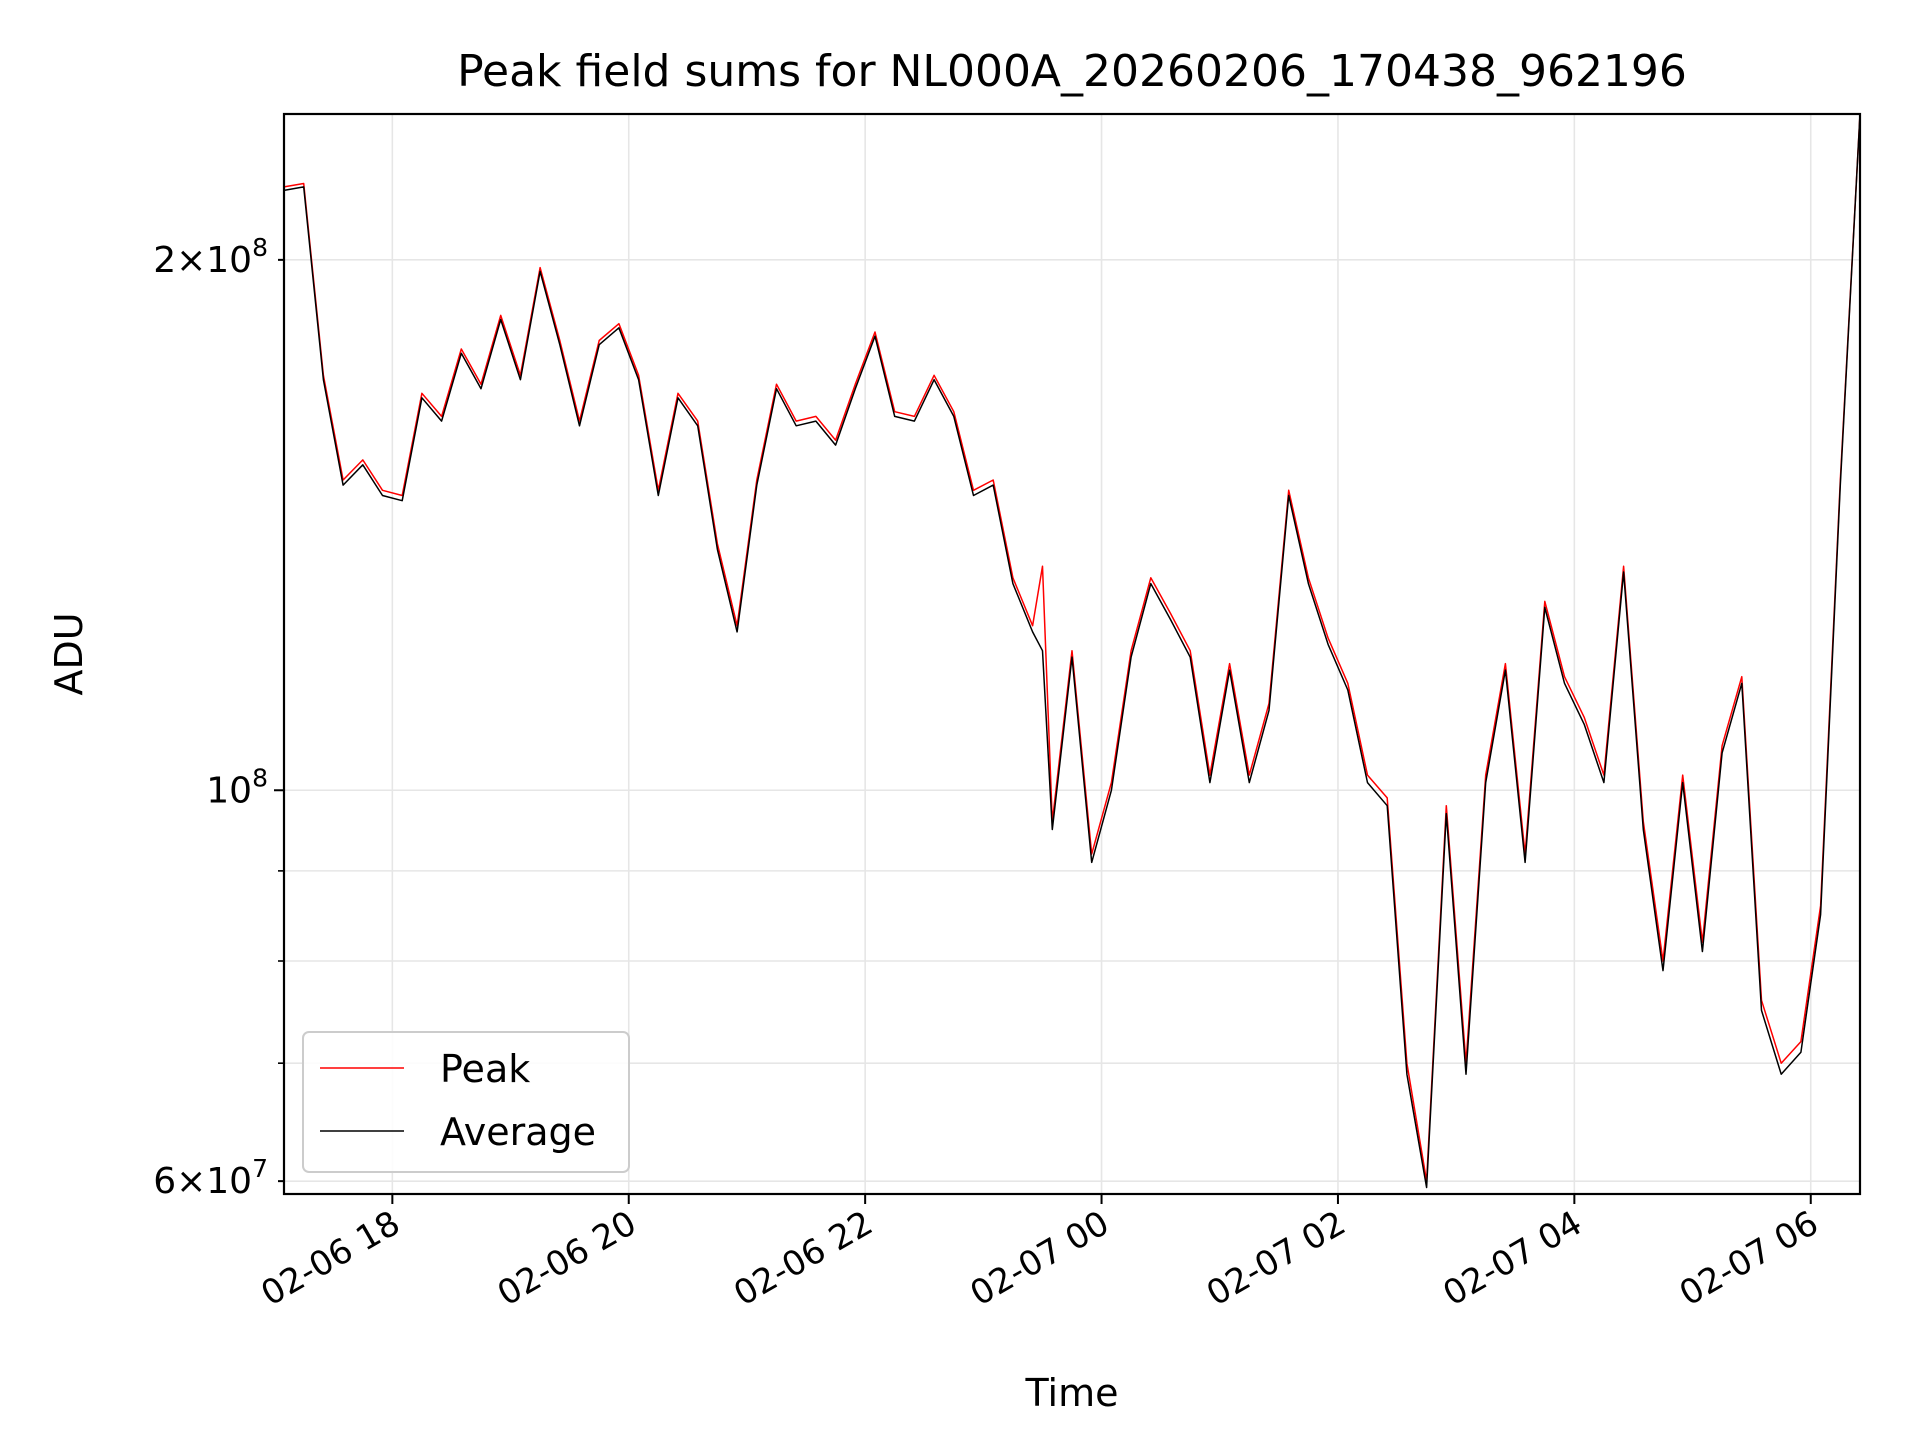 The height and width of the screenshot is (1440, 1920). I want to click on legend-peak-label: Peak, so click(485, 1069).